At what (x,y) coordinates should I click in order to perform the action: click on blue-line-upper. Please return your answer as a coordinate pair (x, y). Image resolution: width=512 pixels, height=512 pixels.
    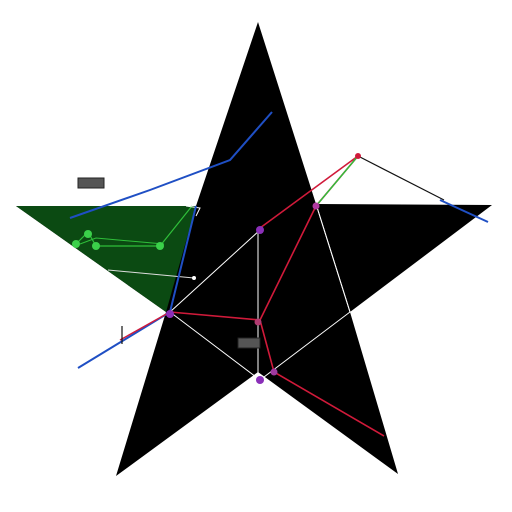
    Looking at the image, I should click on (171, 165).